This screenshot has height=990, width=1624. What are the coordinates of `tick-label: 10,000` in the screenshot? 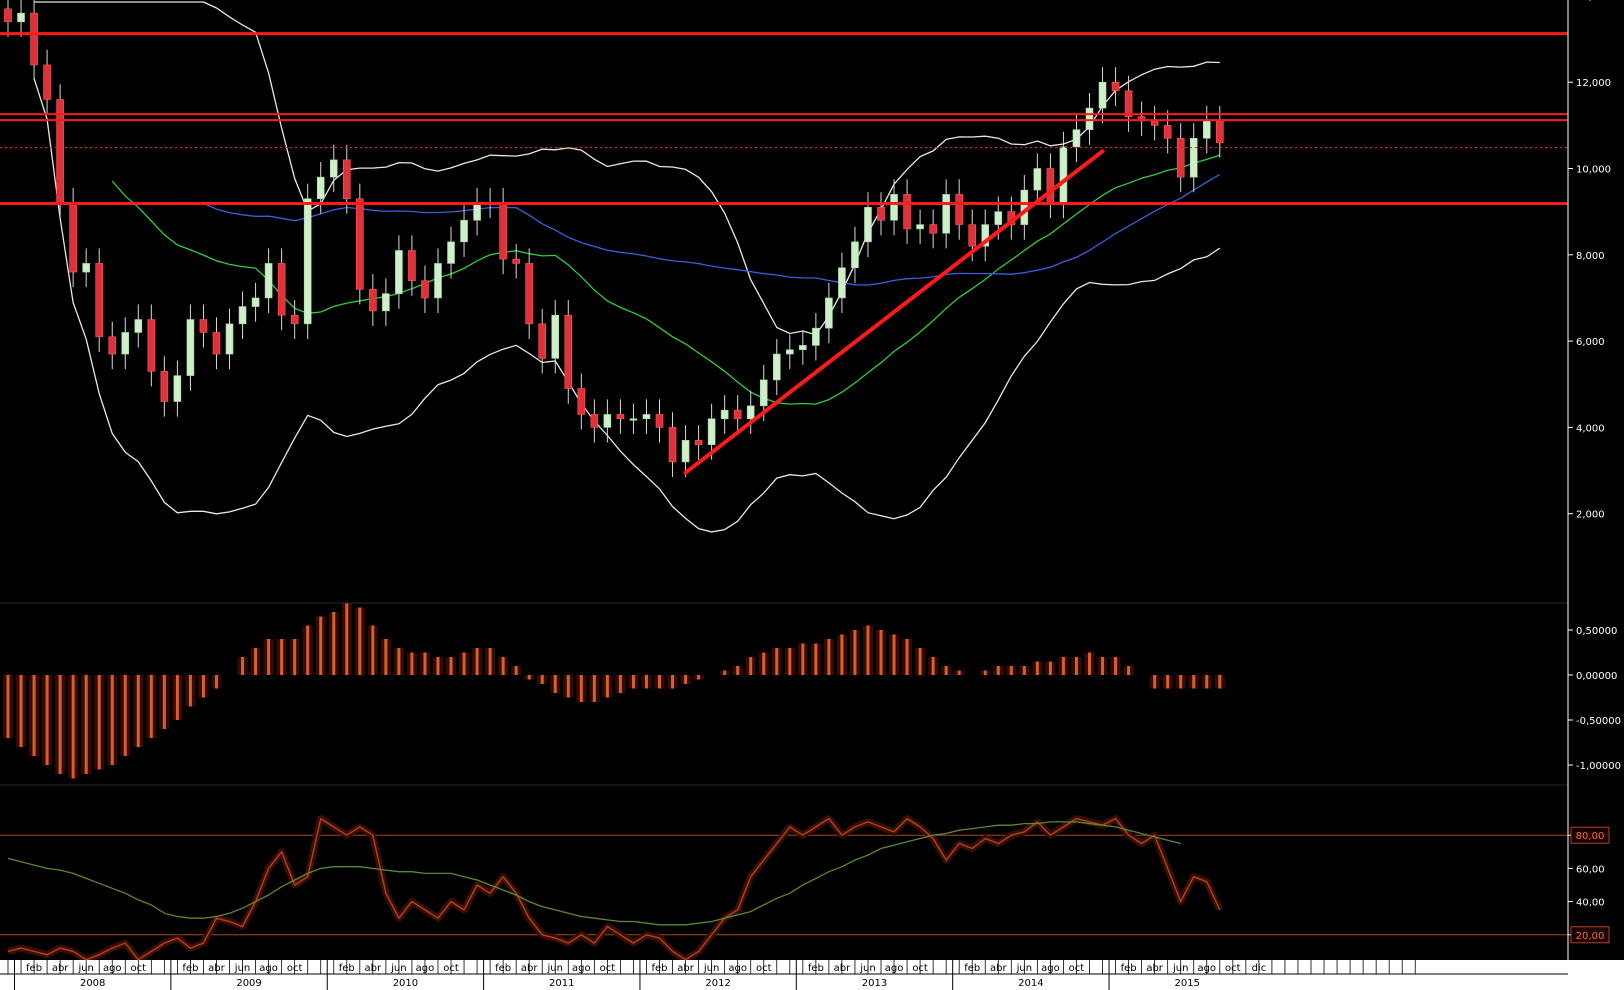 It's located at (1593, 170).